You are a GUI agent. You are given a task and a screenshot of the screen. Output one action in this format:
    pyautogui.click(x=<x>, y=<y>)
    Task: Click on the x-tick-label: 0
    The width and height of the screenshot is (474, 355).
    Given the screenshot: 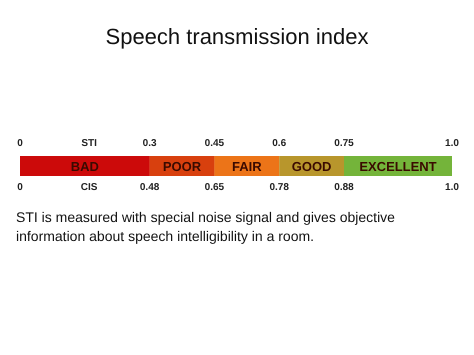 What is the action you would take?
    pyautogui.click(x=20, y=143)
    